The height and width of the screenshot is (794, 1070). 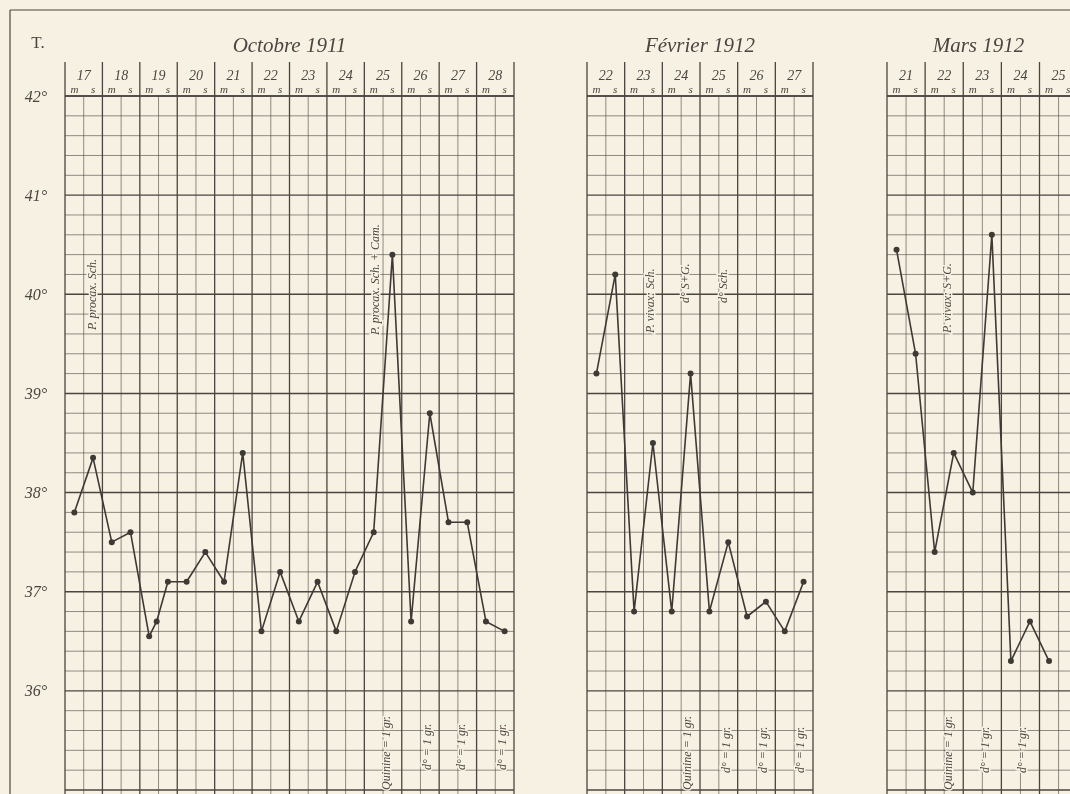 What do you see at coordinates (289, 45) in the screenshot?
I see `chart-title: Octobre 1911` at bounding box center [289, 45].